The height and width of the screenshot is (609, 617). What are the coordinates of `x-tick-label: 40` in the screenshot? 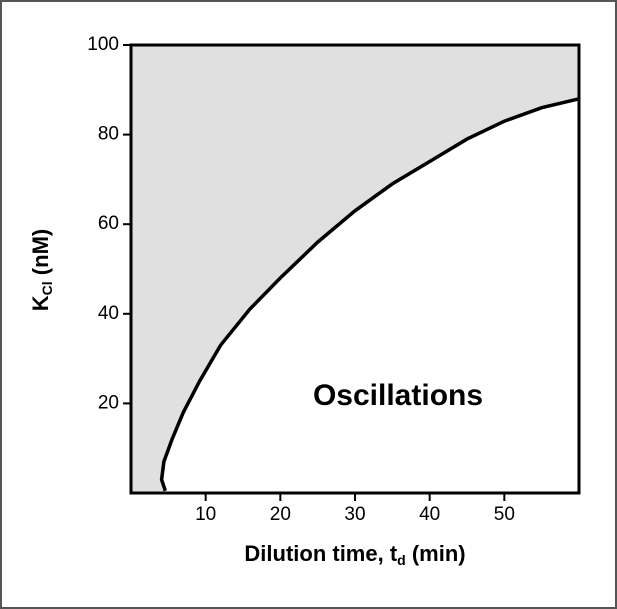 It's located at (429, 514).